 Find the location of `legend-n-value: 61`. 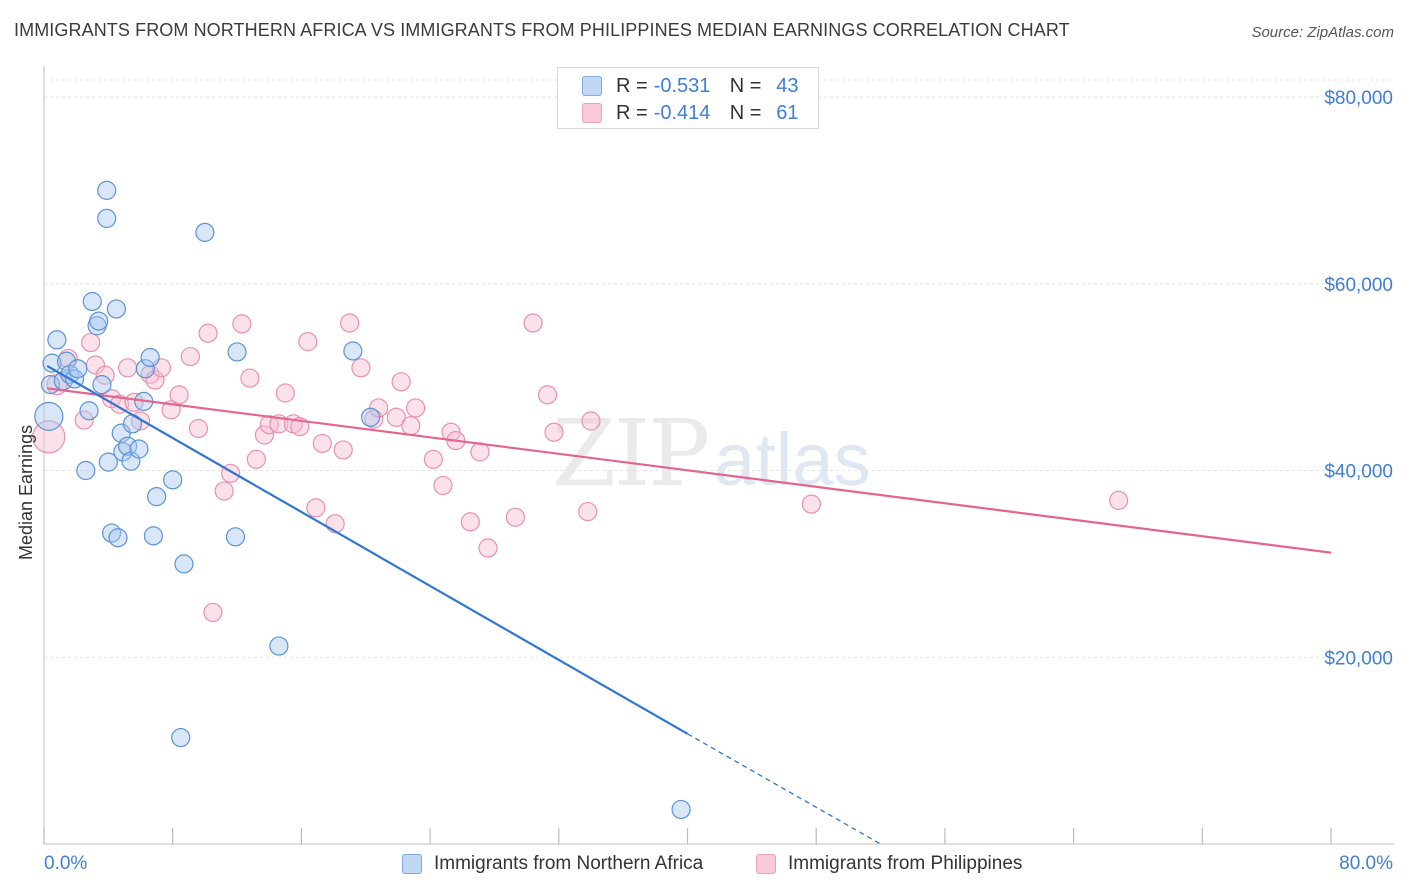

legend-n-value: 61 is located at coordinates (787, 112).